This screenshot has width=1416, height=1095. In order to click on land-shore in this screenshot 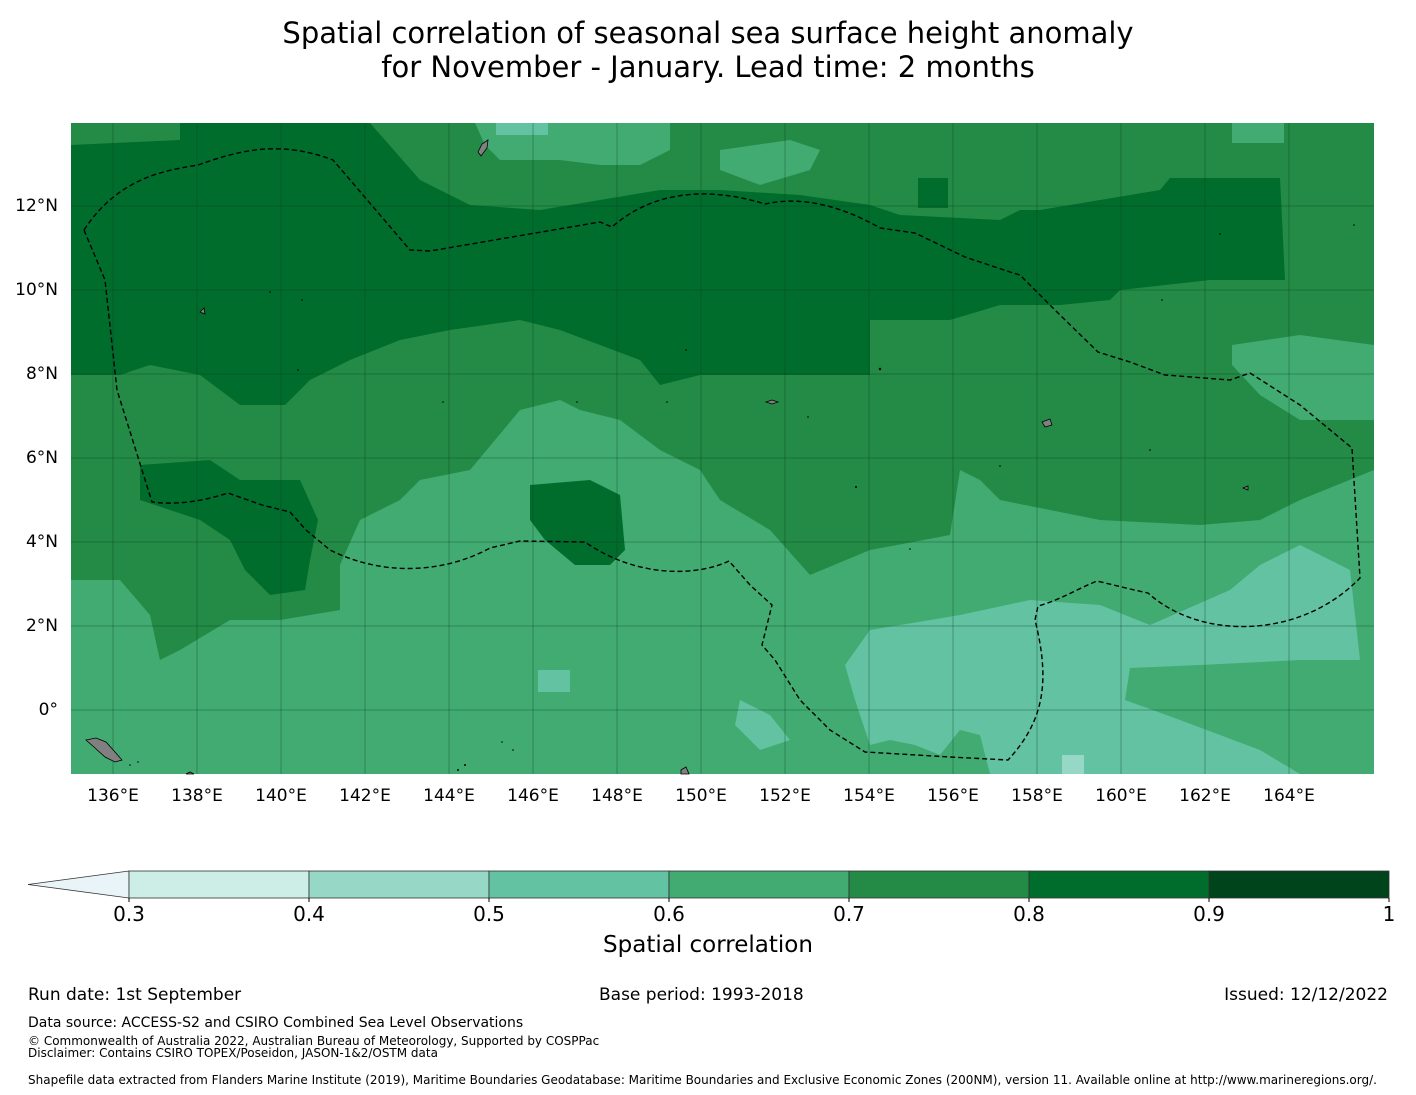, I will do `click(190, 773)`.